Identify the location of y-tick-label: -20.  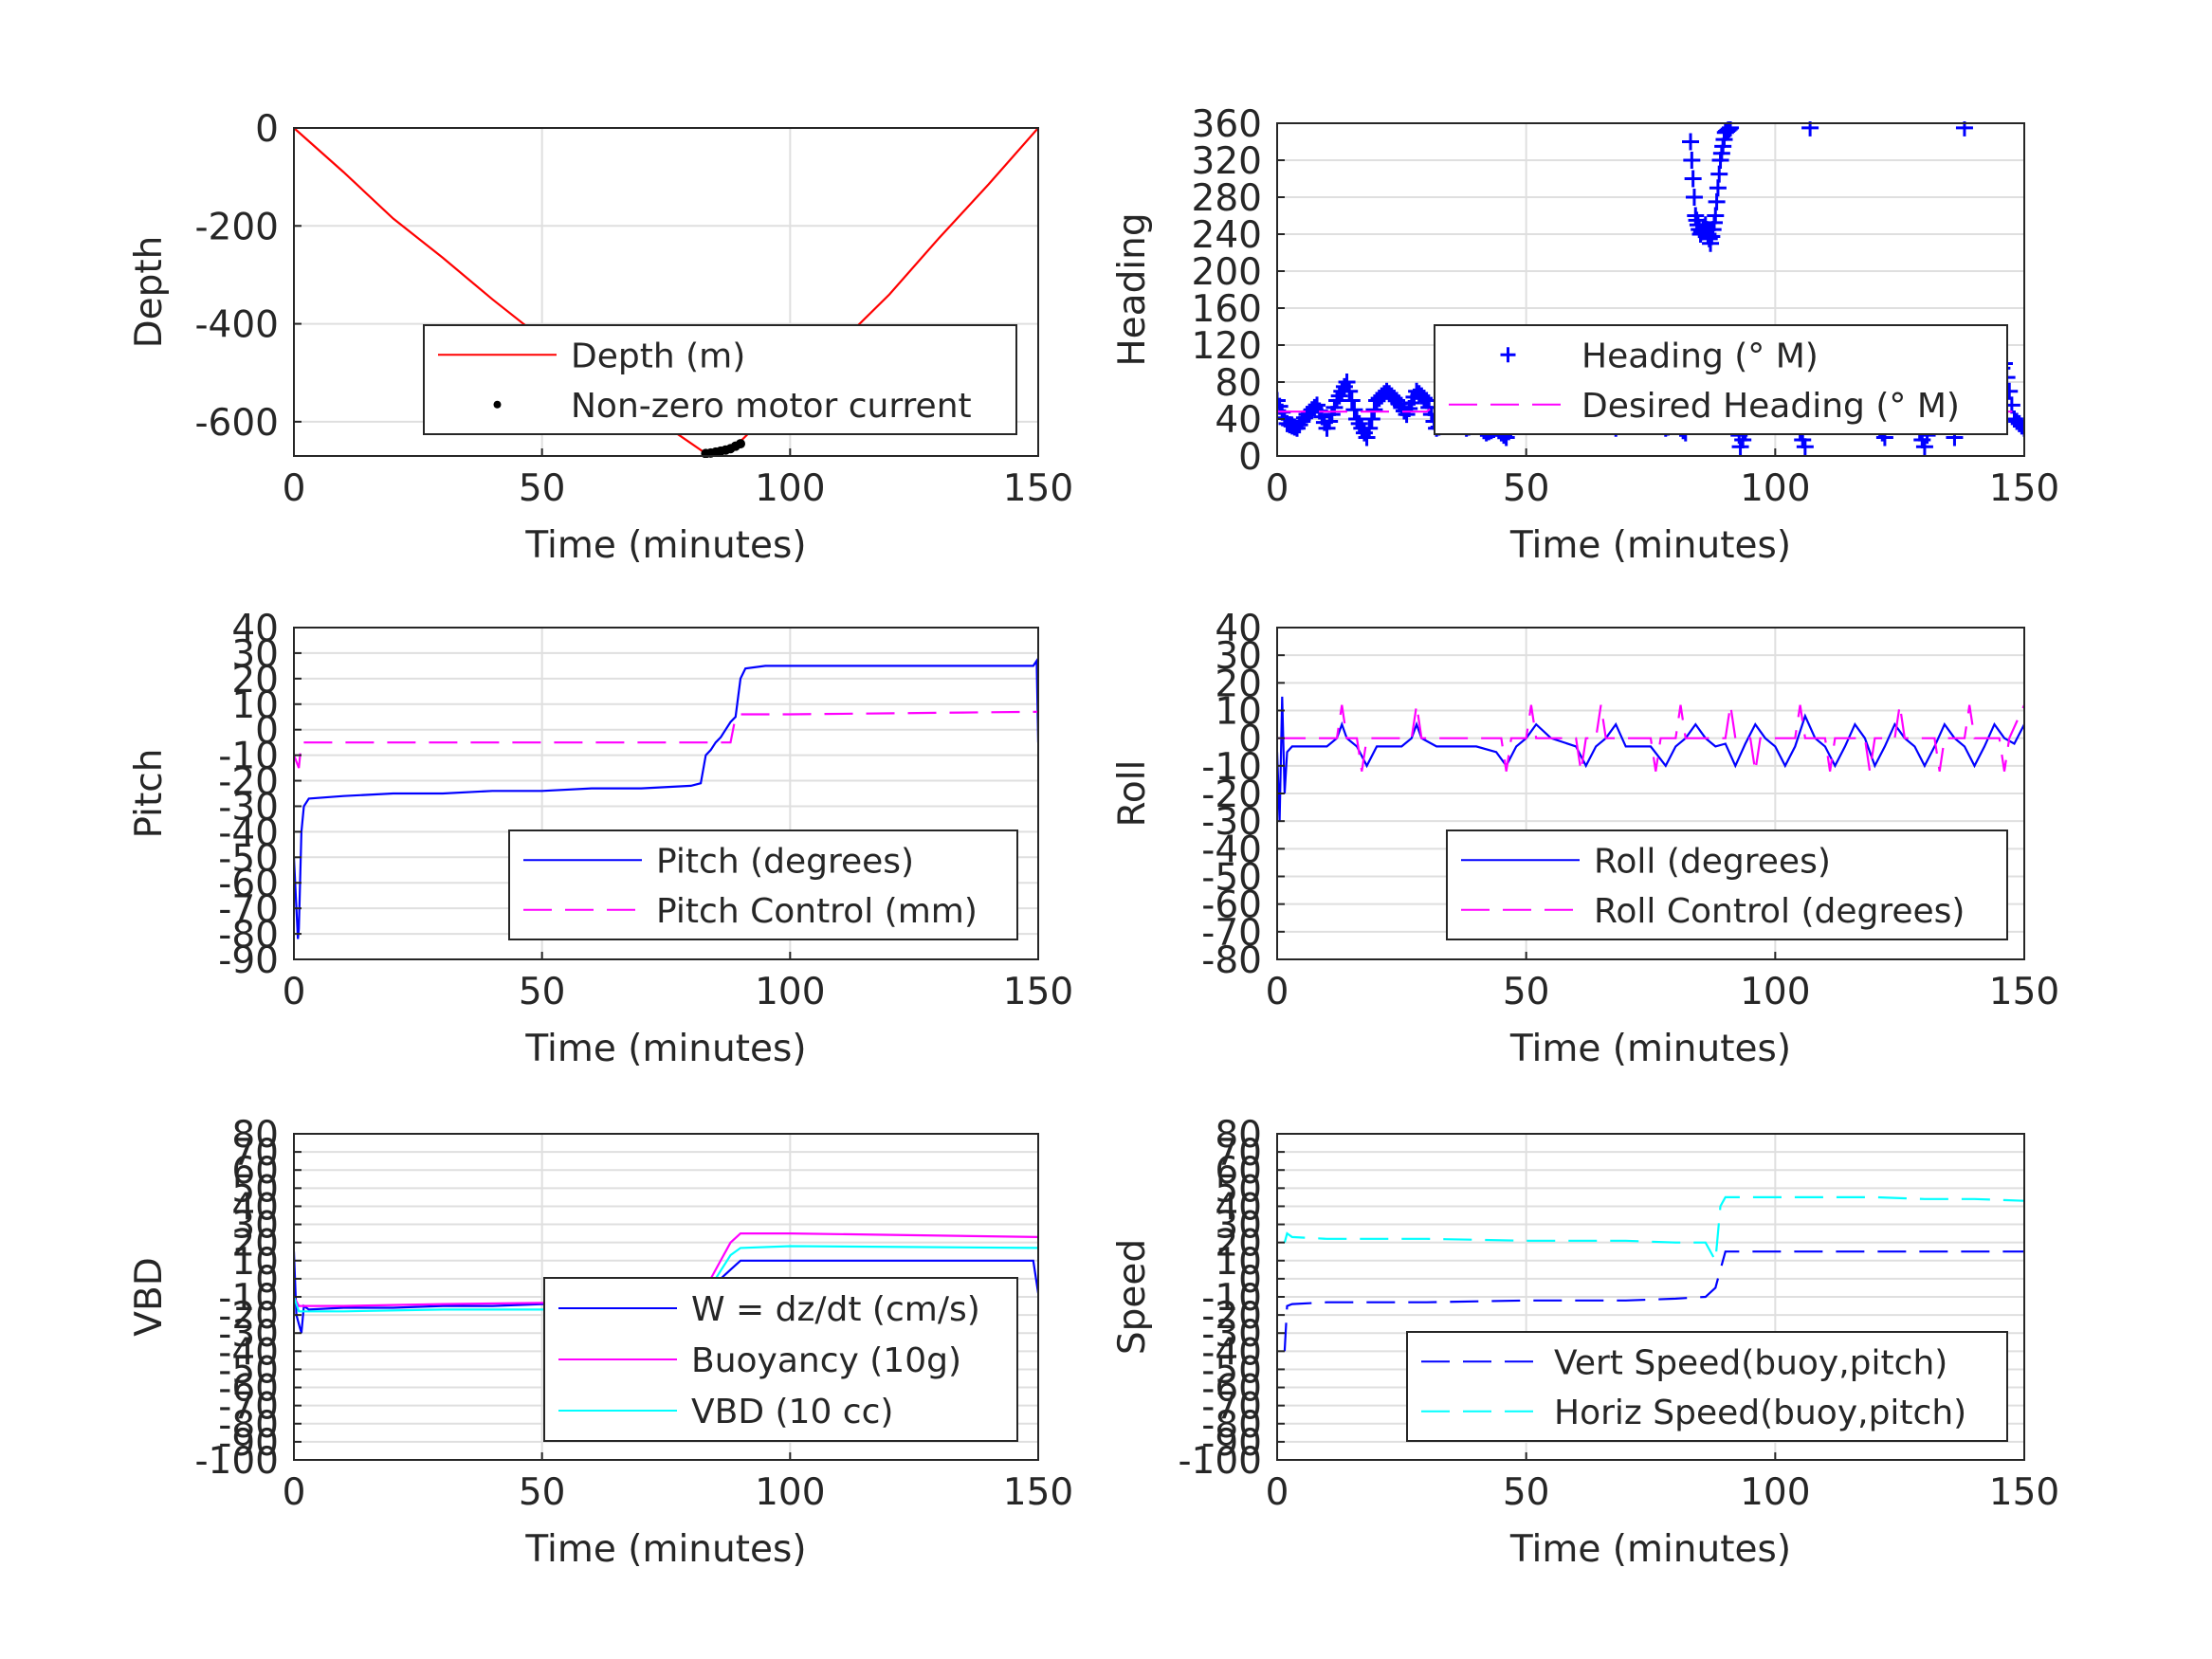
(248, 1316).